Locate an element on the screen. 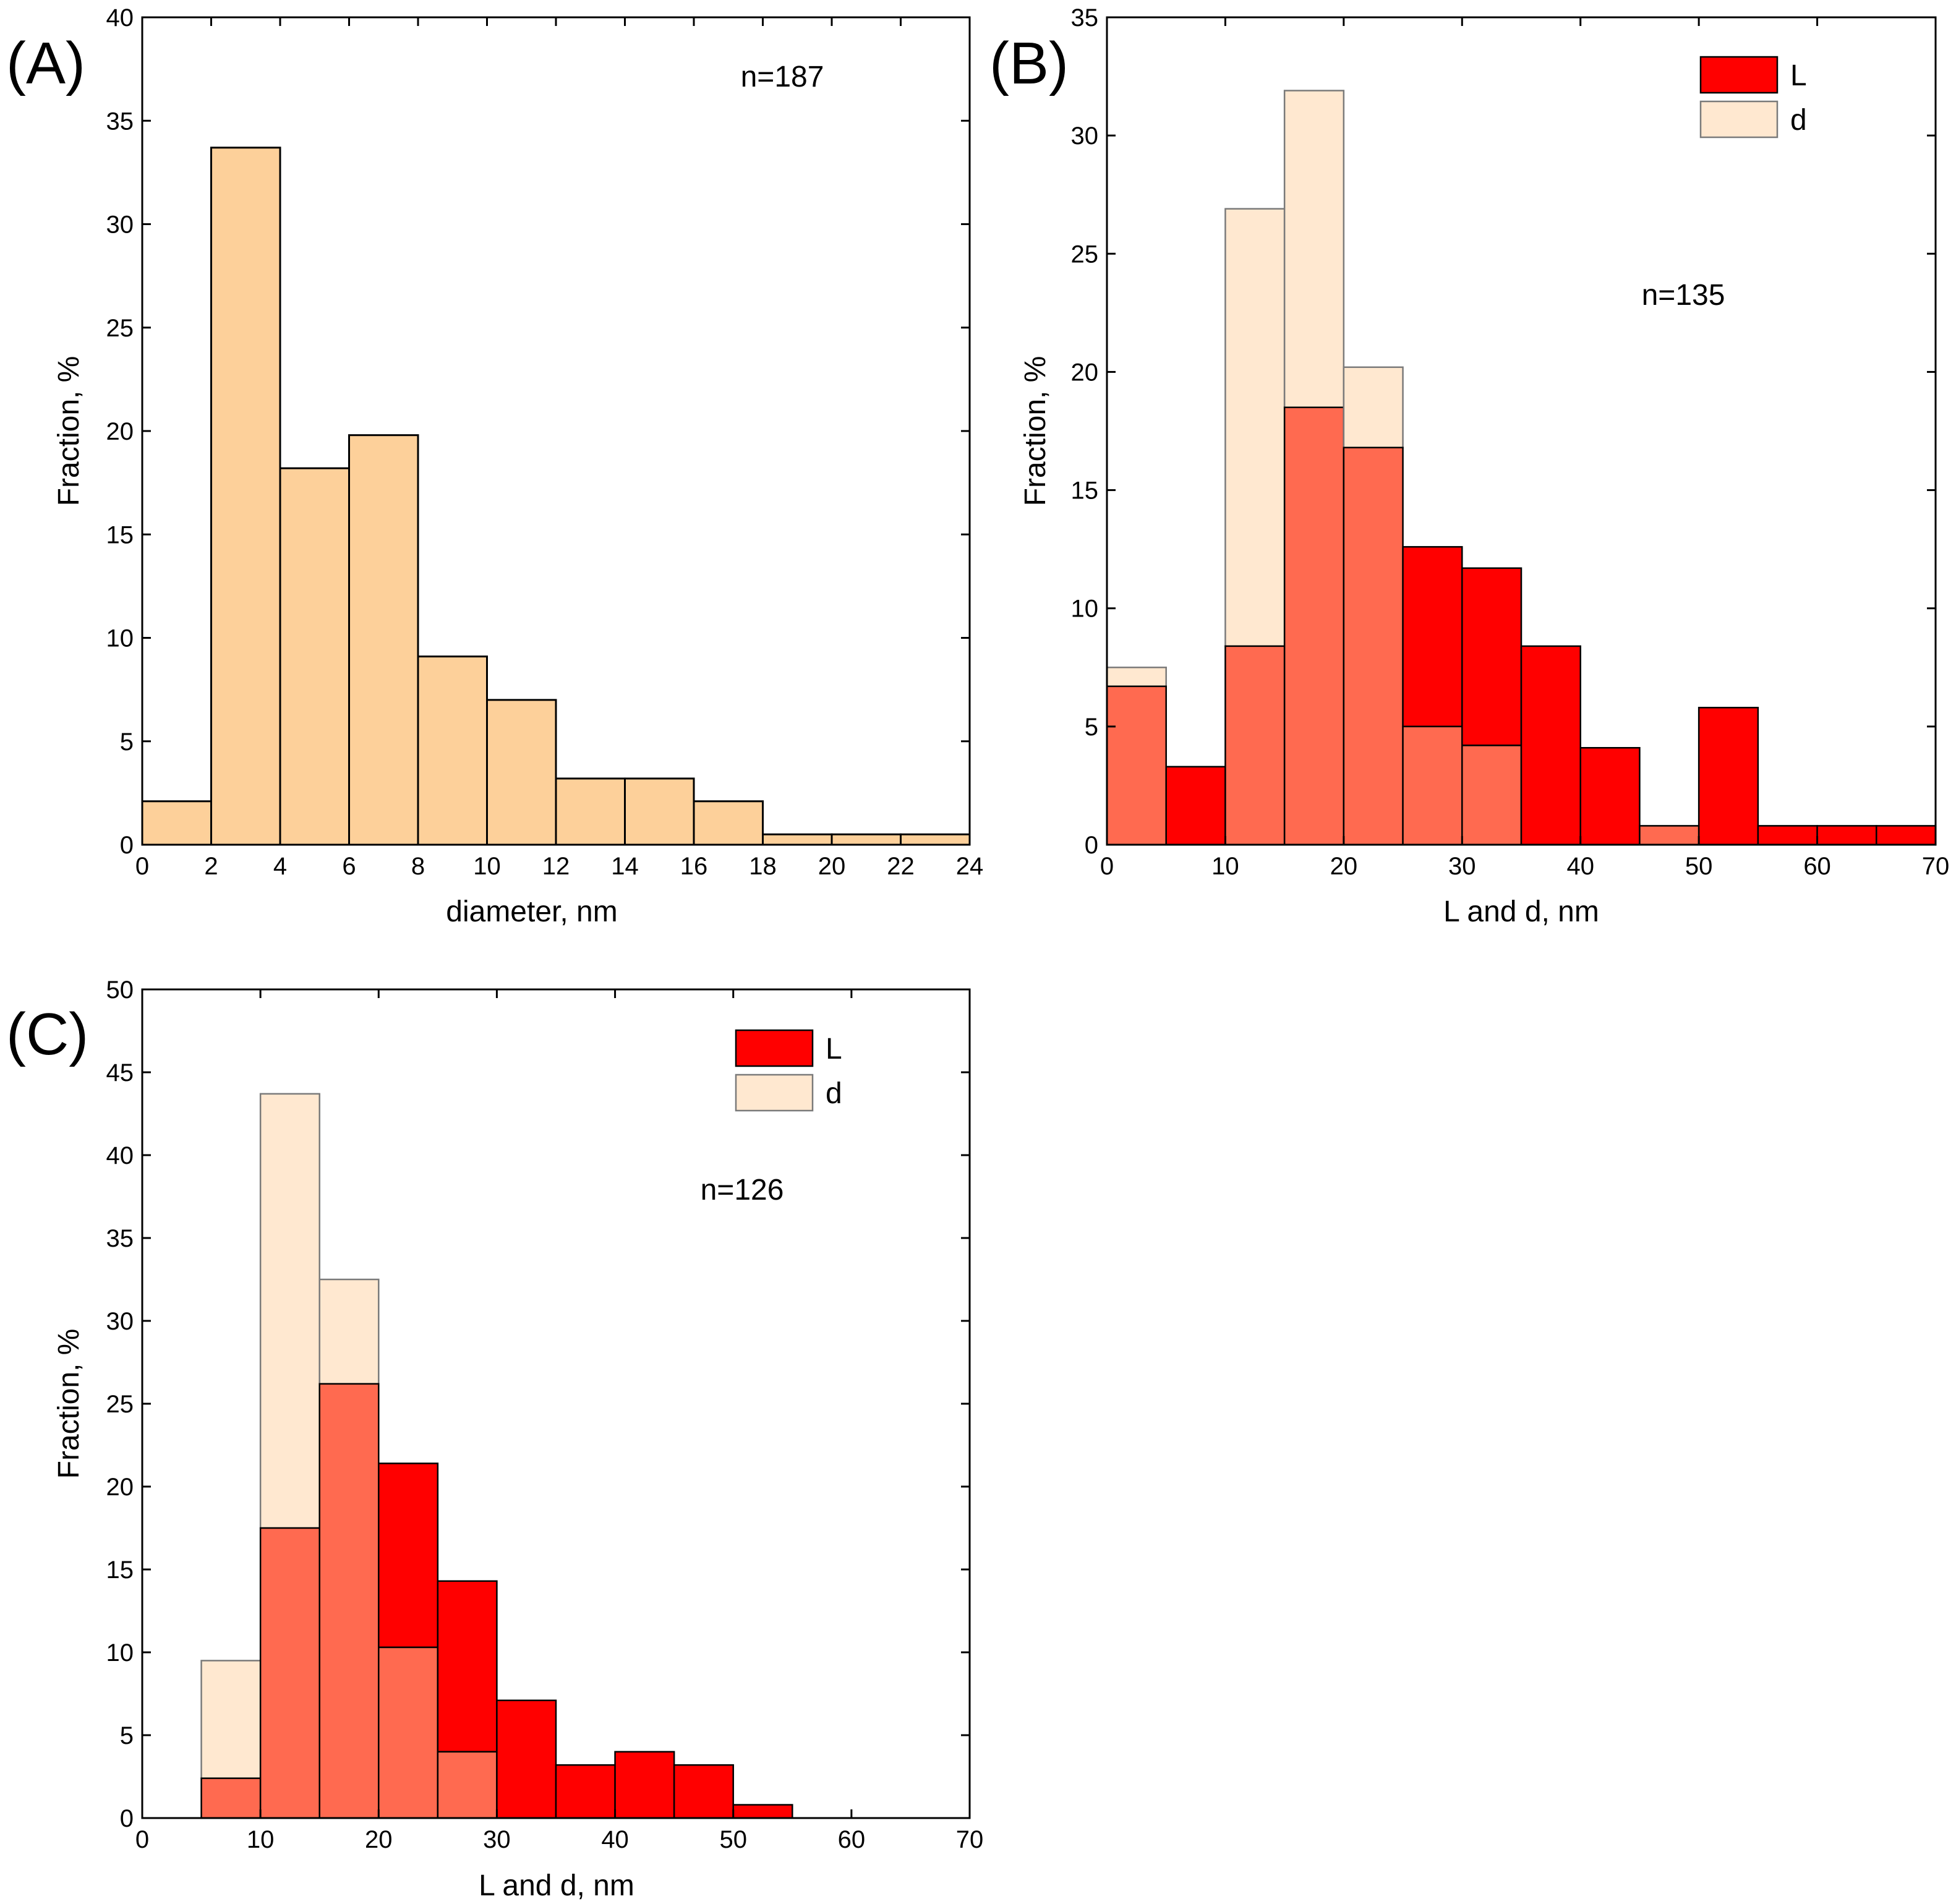 The image size is (1956, 1904). panel-label: (C) is located at coordinates (47, 1034).